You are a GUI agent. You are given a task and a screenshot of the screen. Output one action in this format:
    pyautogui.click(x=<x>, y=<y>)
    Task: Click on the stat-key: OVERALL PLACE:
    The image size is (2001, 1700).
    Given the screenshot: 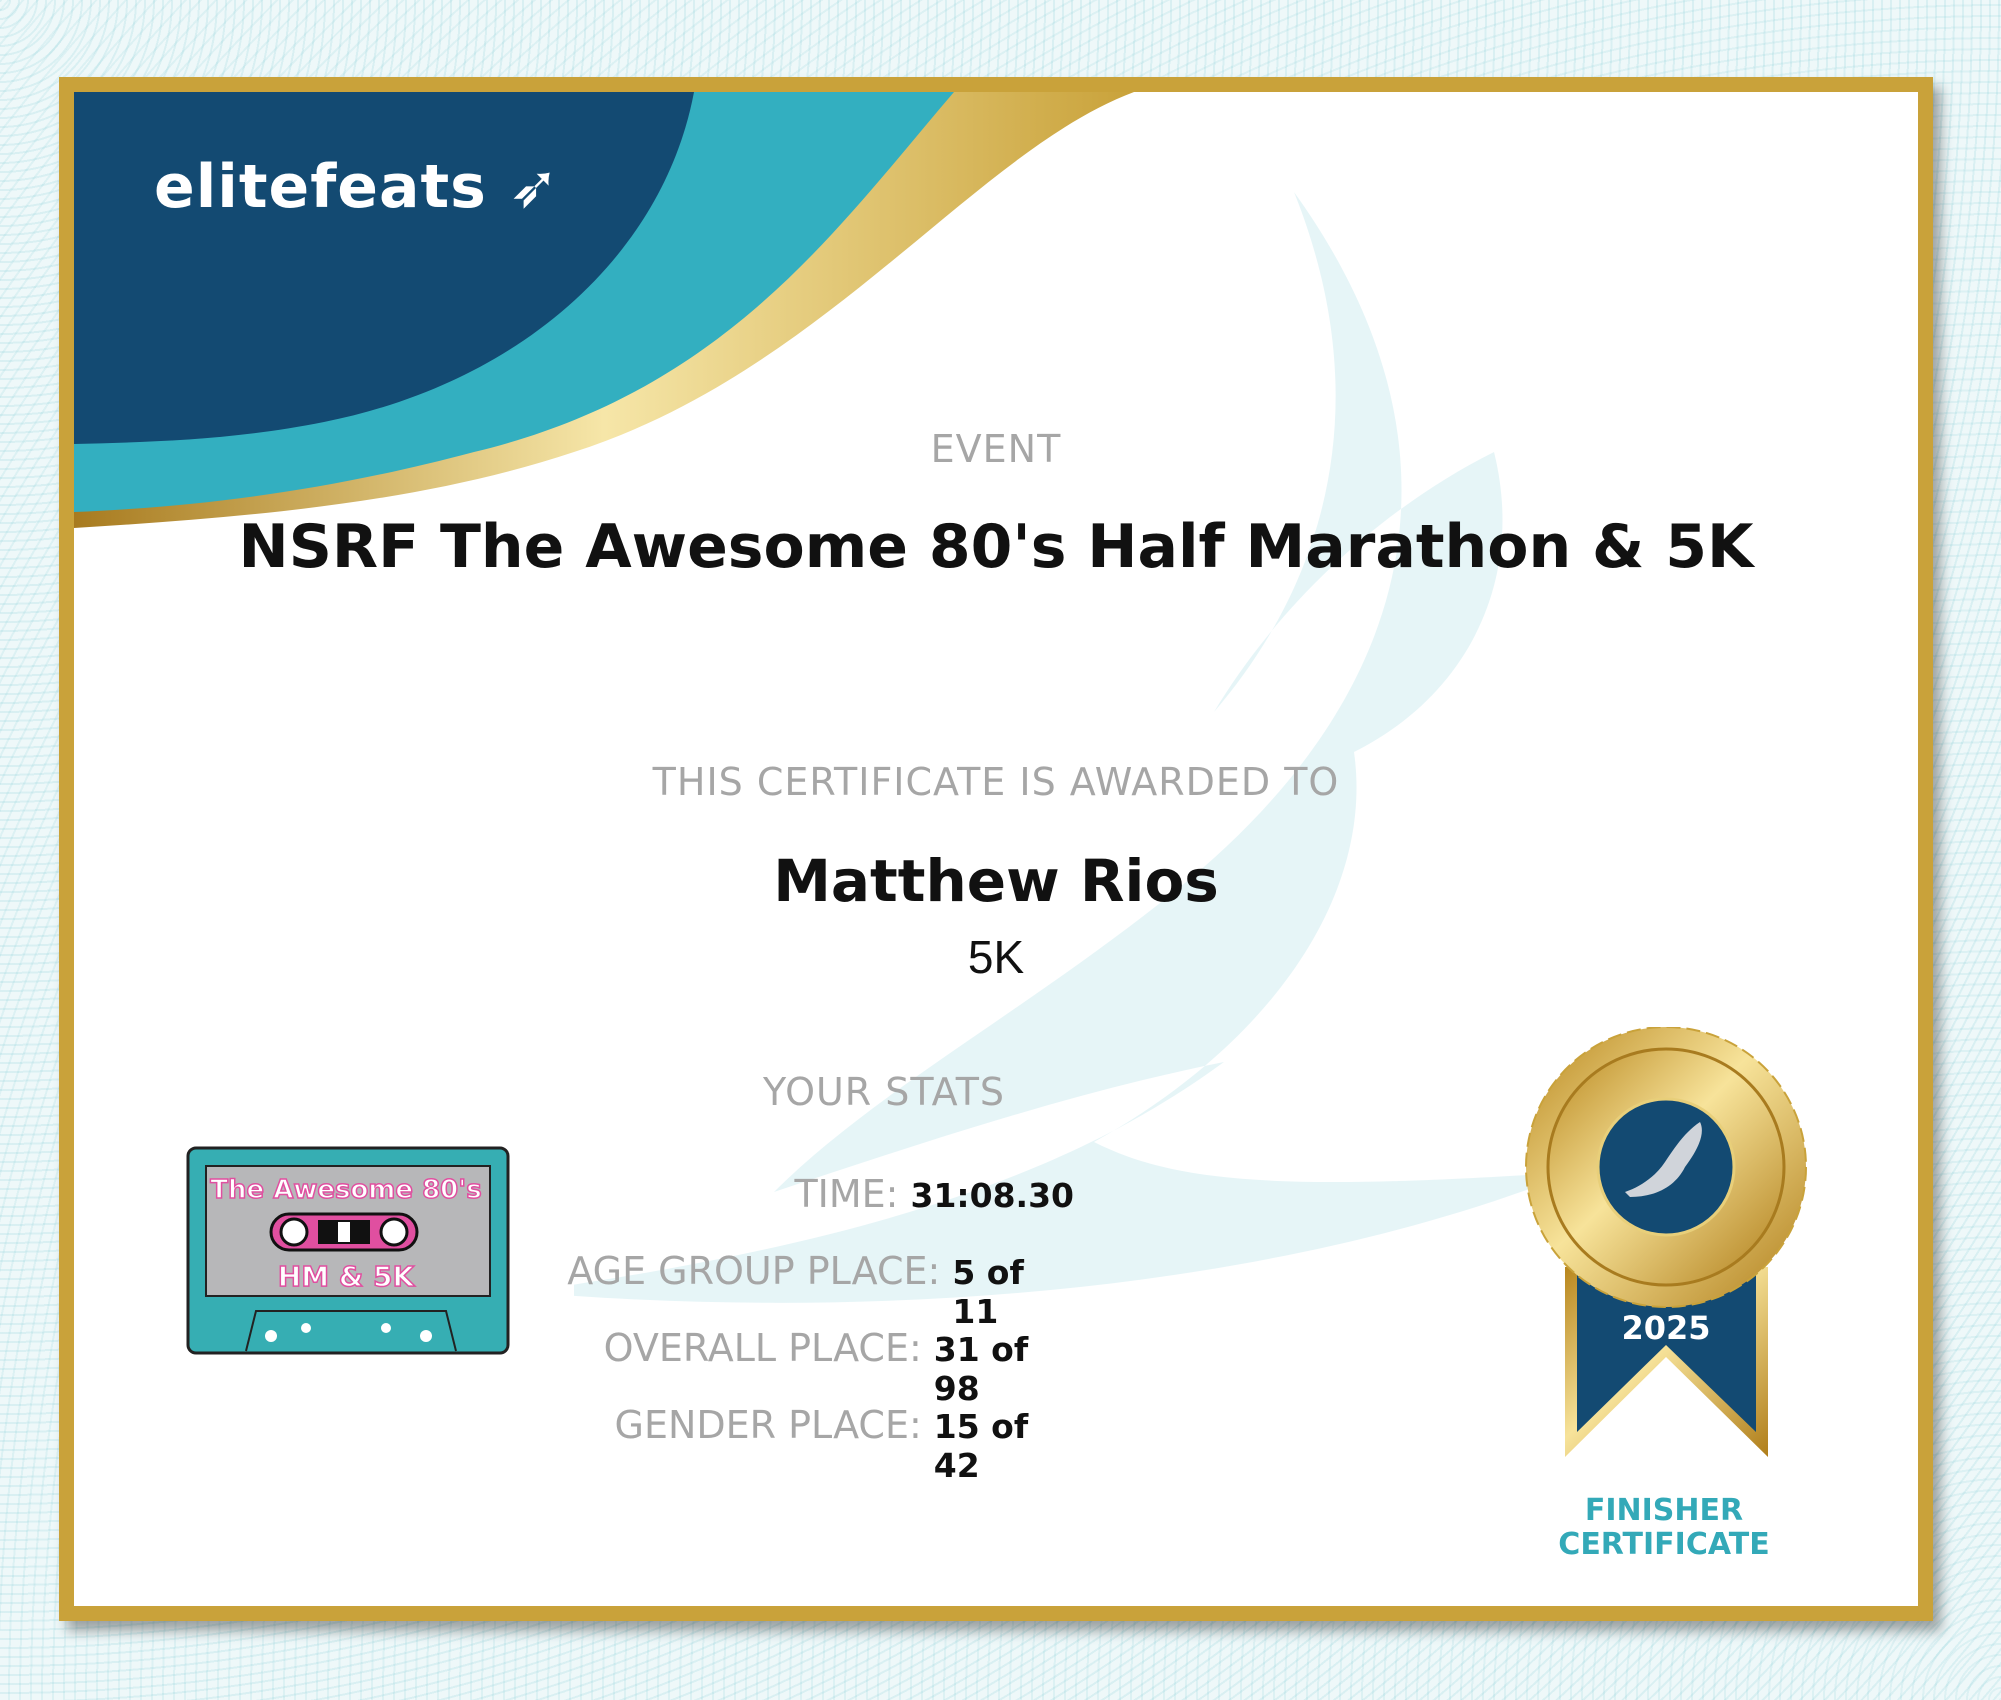 What is the action you would take?
    pyautogui.click(x=762, y=1348)
    